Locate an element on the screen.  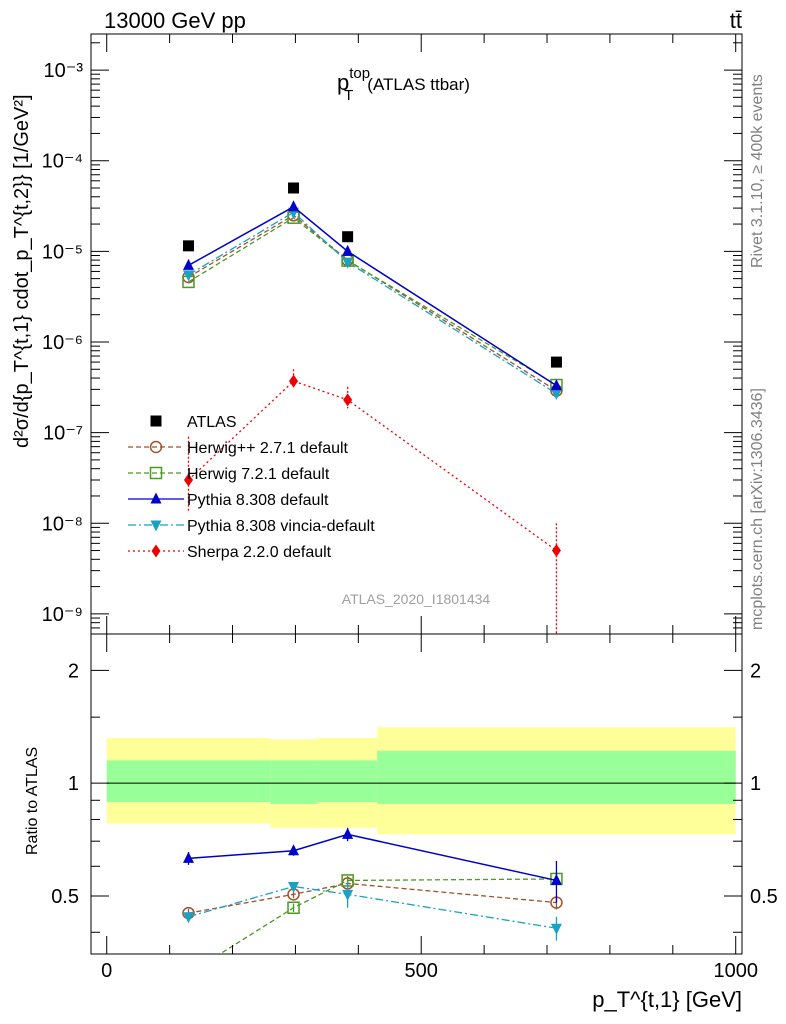
main-title: ptop T (ATLAS ttbar) is located at coordinates (403, 84).